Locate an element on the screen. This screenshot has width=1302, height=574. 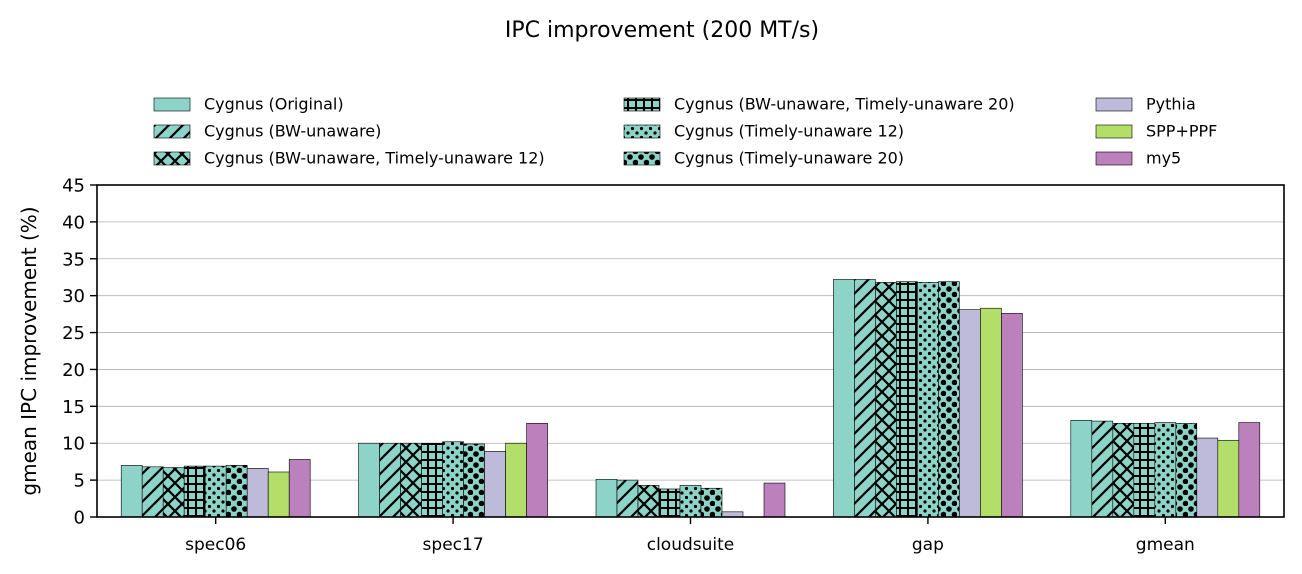
bar-gmean-pythia is located at coordinates (1207, 477).